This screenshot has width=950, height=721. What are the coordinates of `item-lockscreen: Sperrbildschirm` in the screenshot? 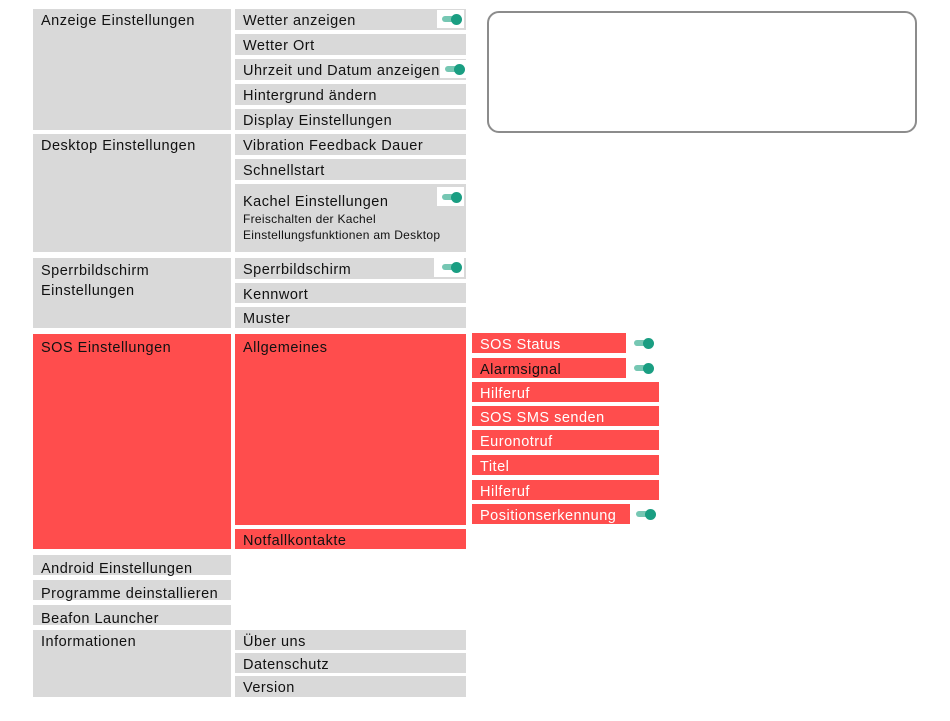 It's located at (350, 268).